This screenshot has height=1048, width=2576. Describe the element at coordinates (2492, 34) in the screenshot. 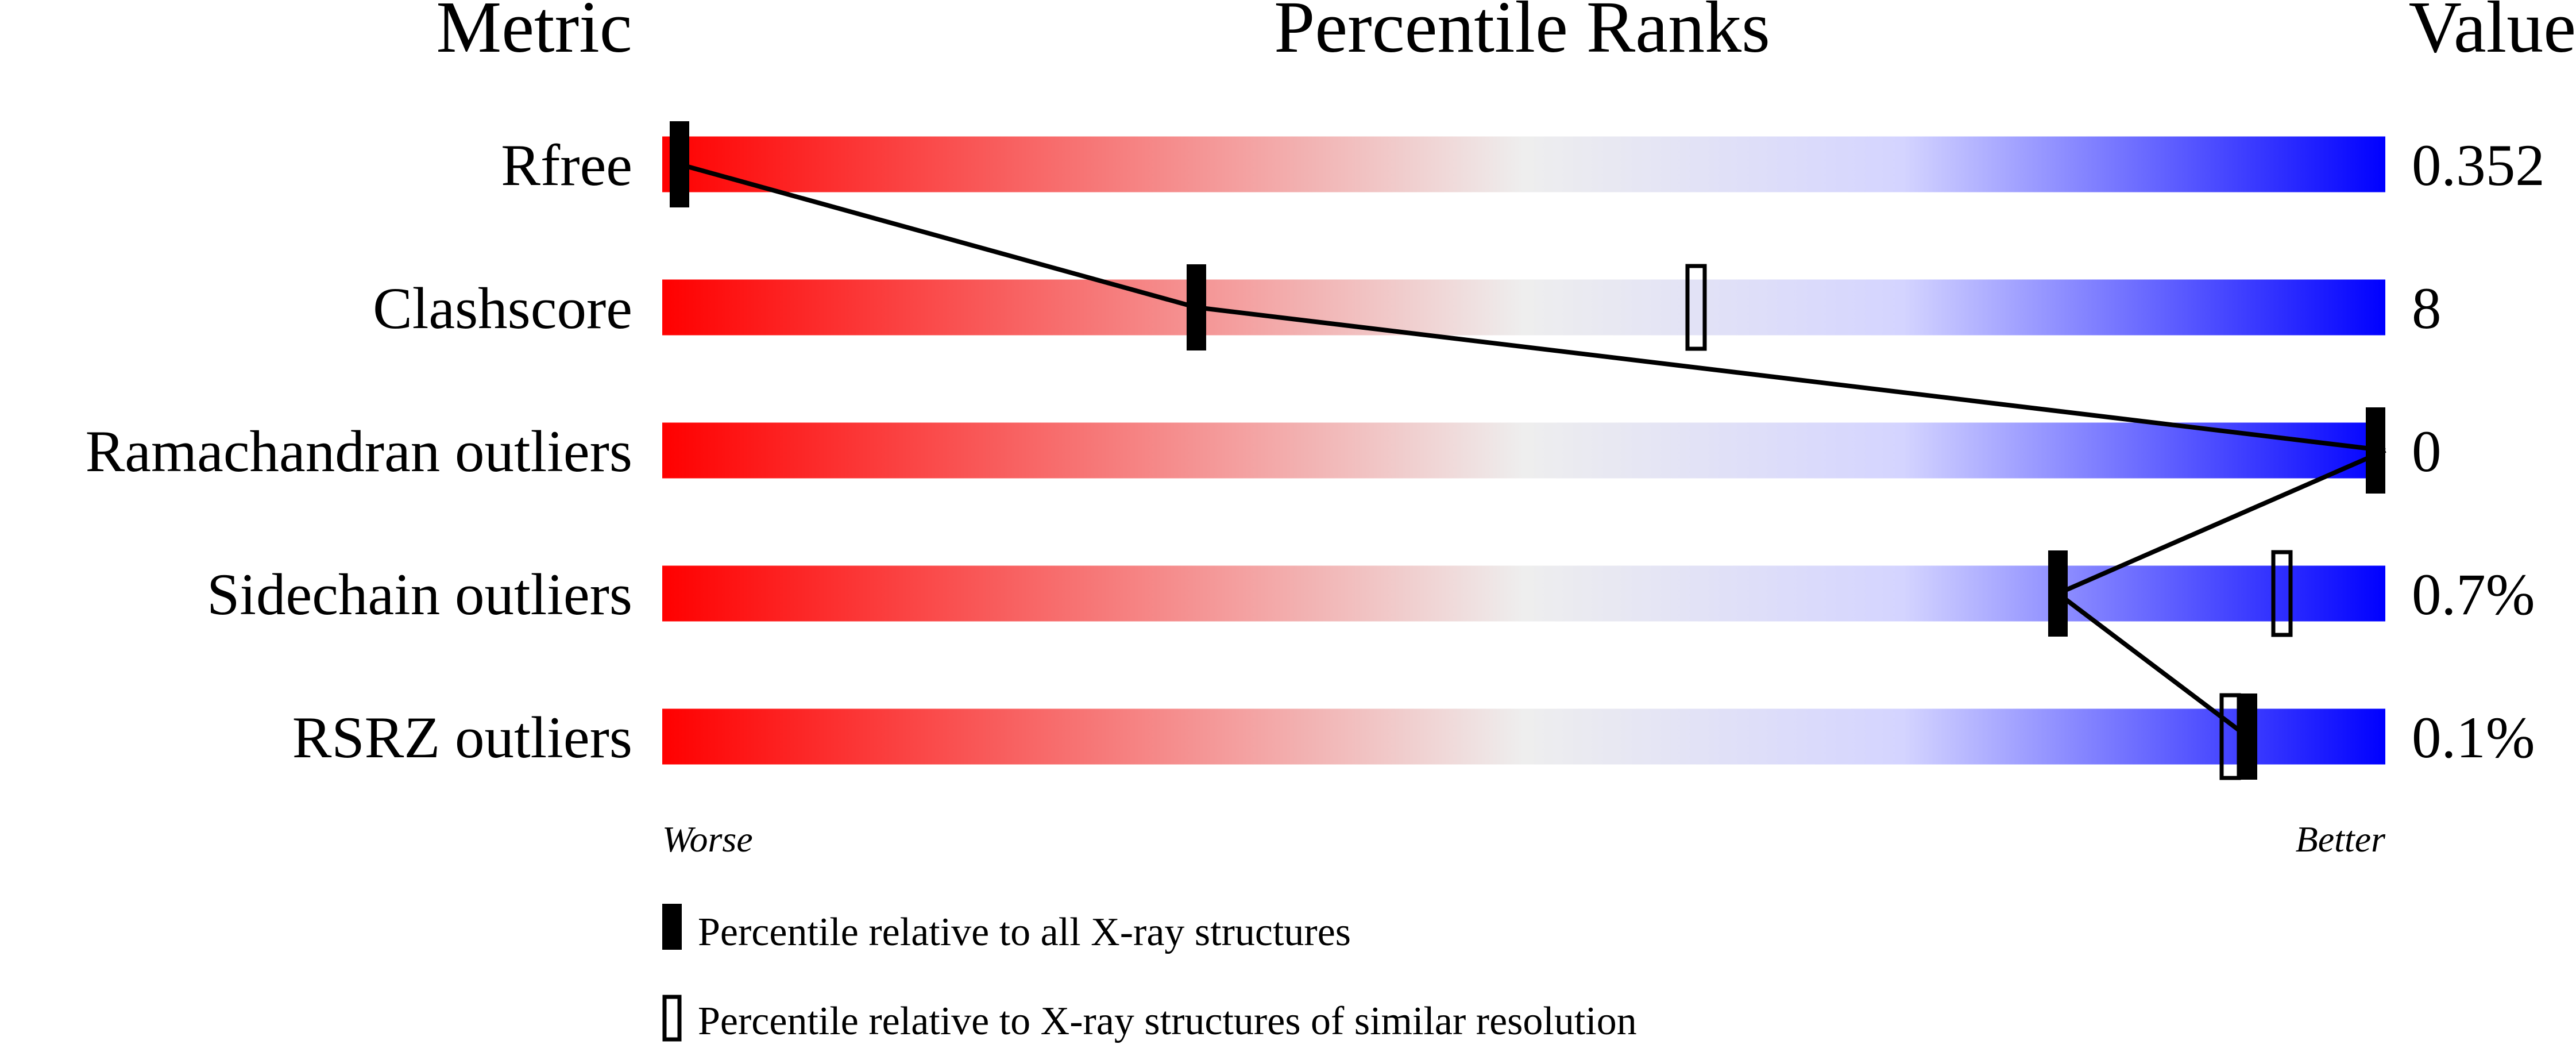

I see `header-value: Value` at that location.